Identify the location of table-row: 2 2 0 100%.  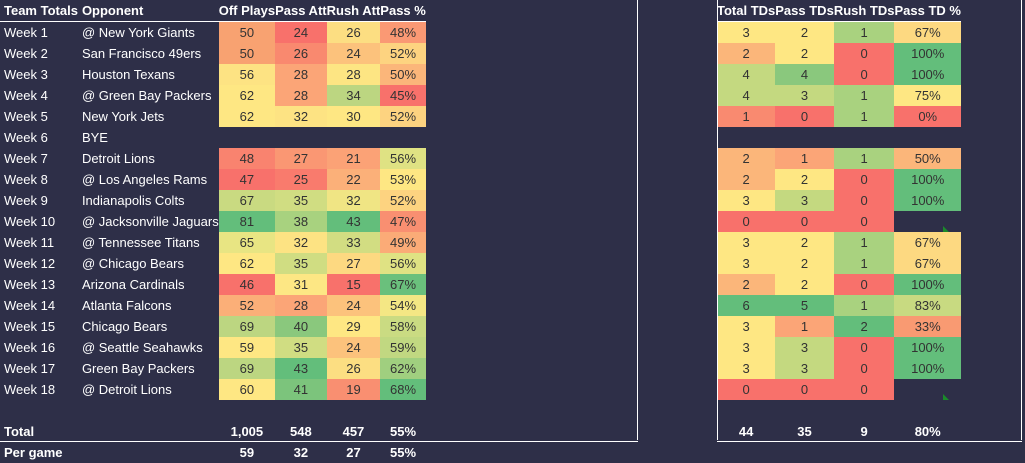
(839, 53).